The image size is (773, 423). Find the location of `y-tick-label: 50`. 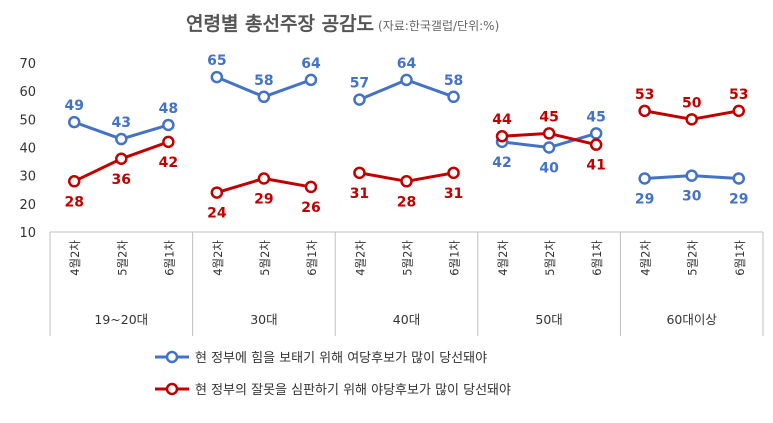

y-tick-label: 50 is located at coordinates (27, 120).